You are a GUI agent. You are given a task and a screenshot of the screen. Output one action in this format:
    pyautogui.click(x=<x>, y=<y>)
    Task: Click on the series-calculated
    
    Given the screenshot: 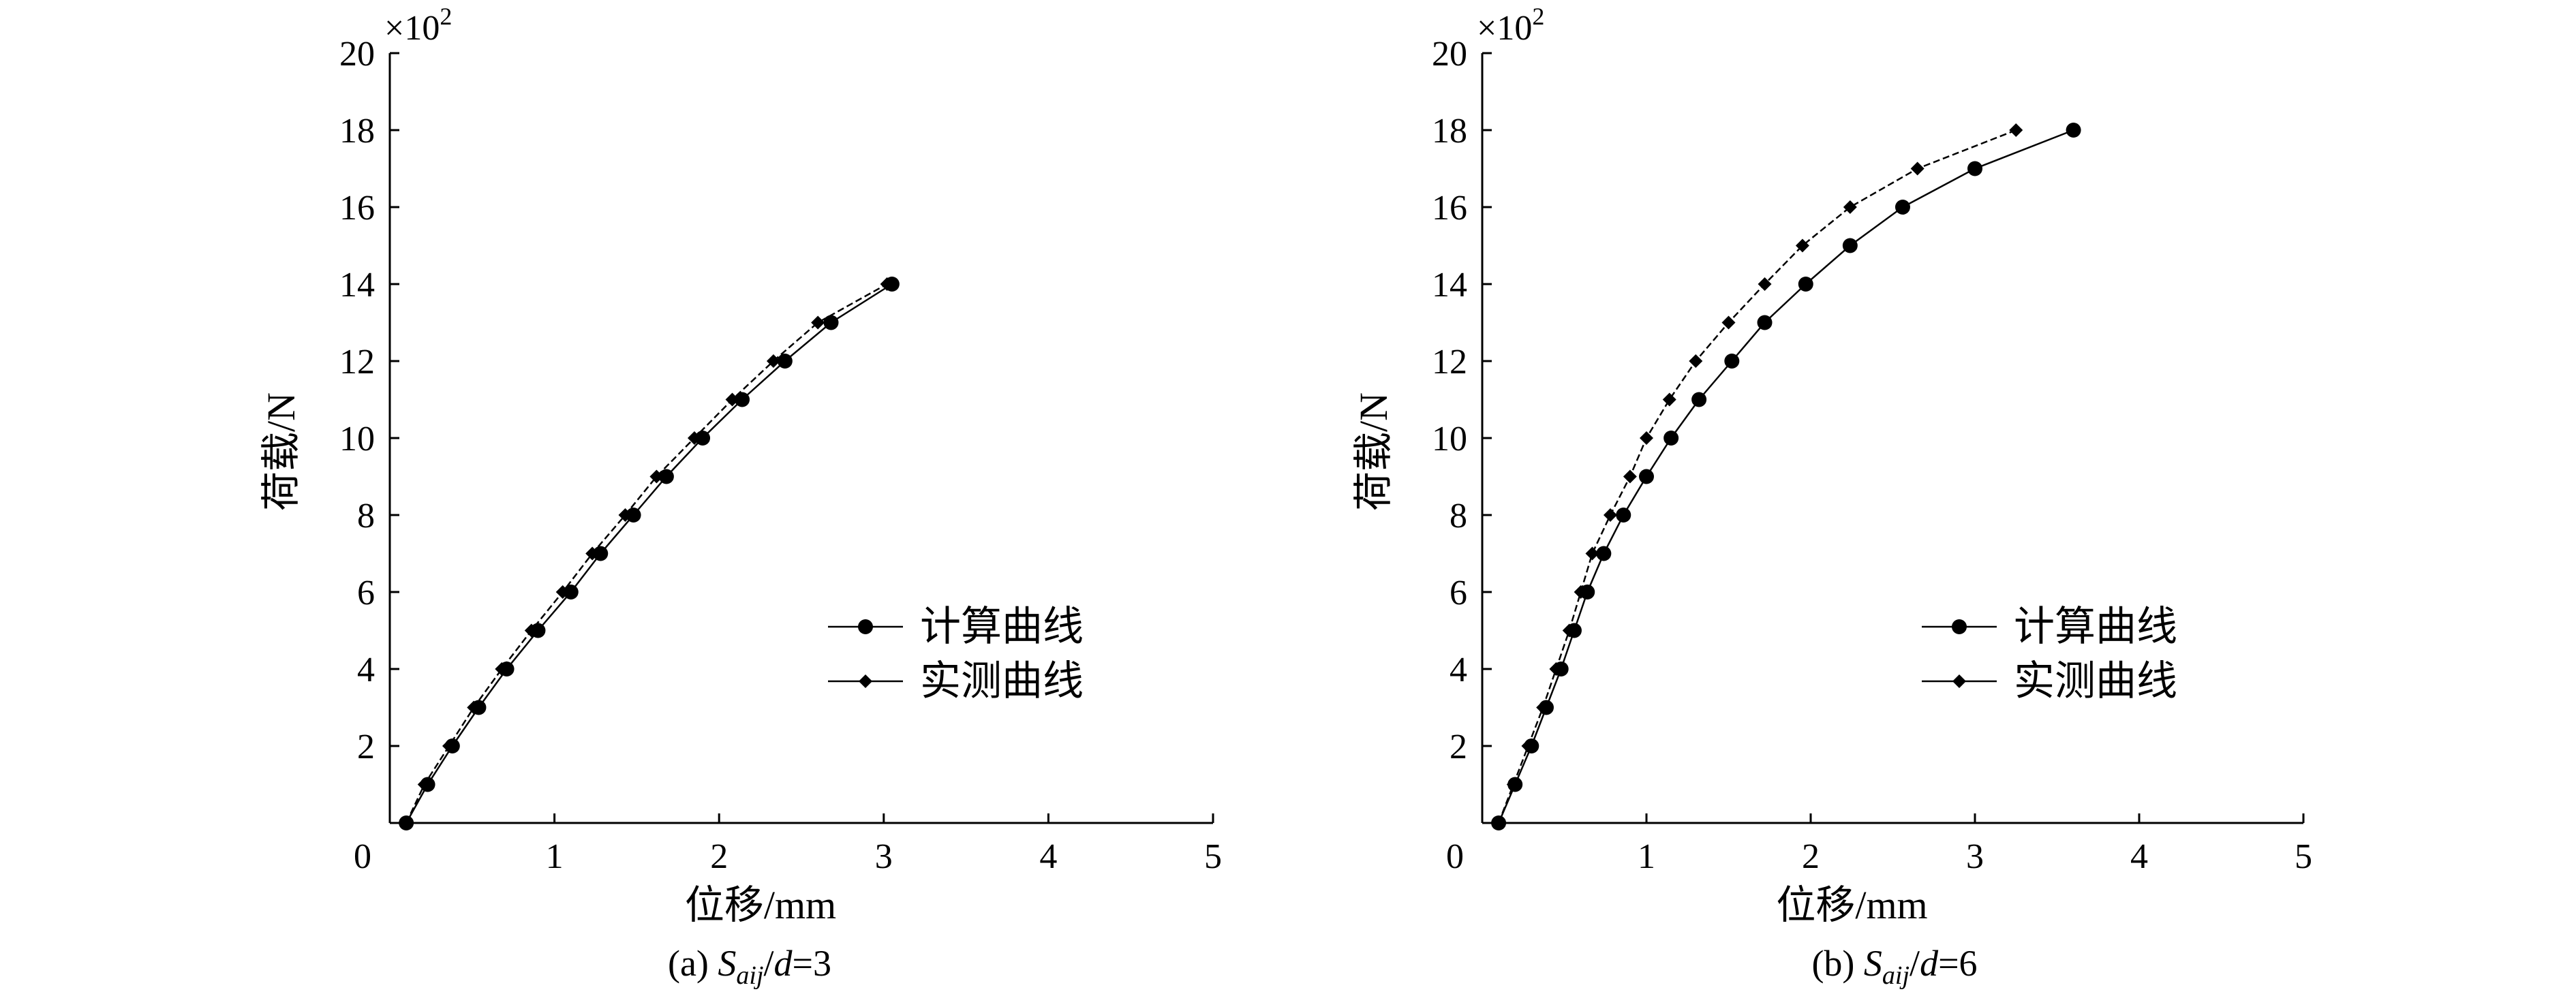 What is the action you would take?
    pyautogui.click(x=649, y=553)
    